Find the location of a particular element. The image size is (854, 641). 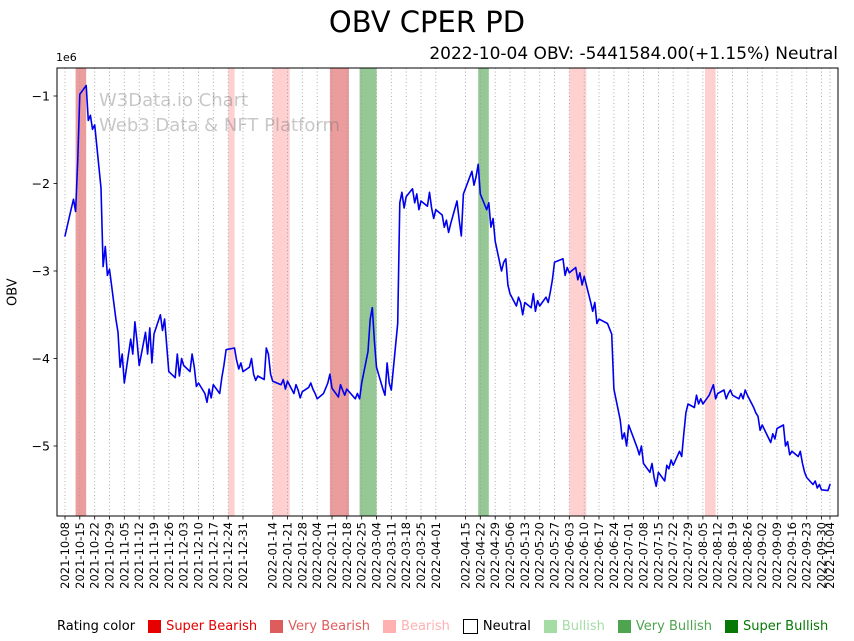

x-tick-label: 2022-06-10 is located at coordinates (584, 555).